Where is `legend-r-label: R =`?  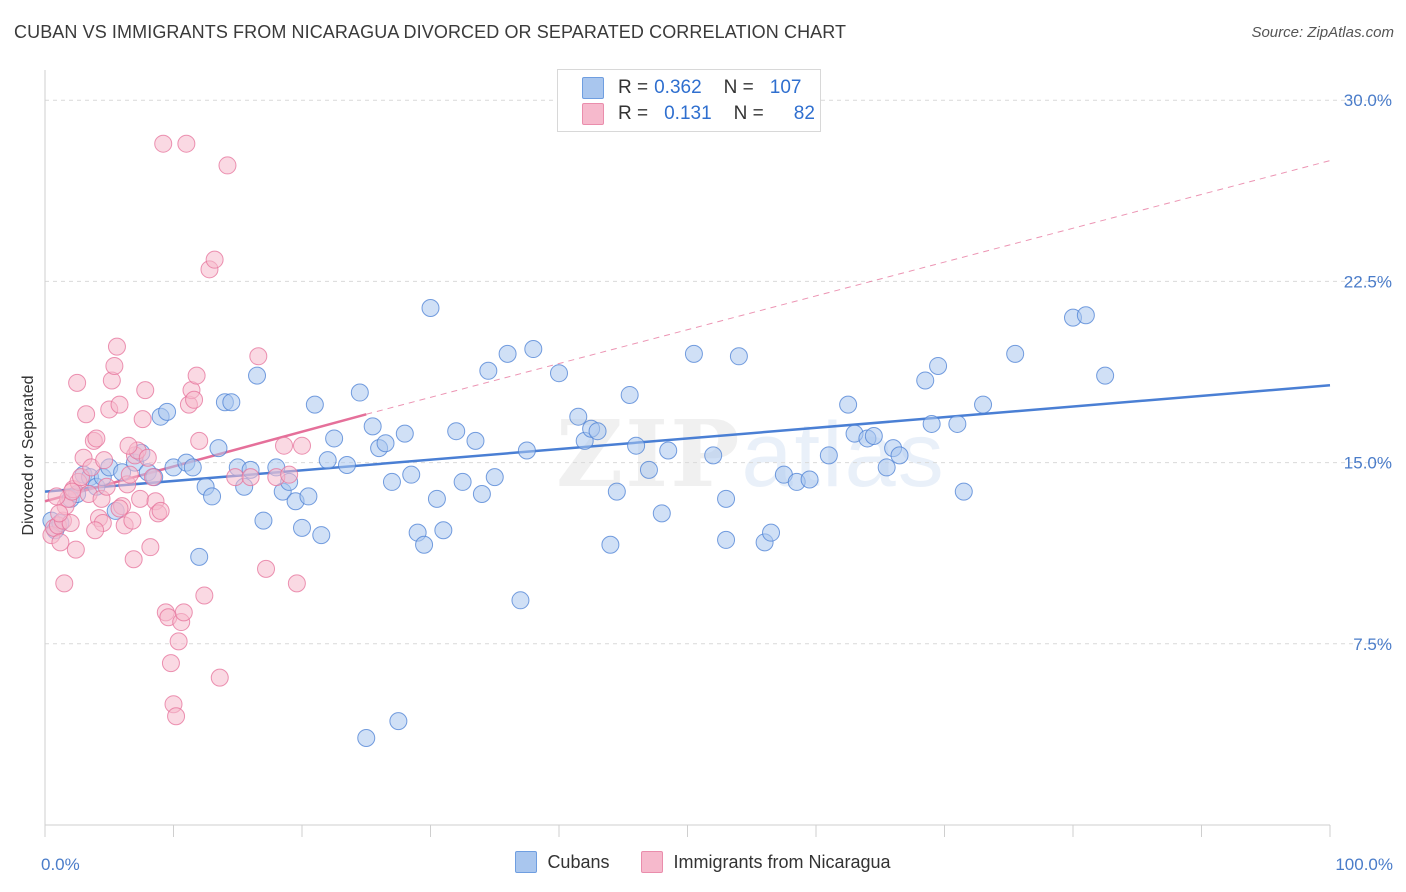 legend-r-label: R = is located at coordinates (633, 113).